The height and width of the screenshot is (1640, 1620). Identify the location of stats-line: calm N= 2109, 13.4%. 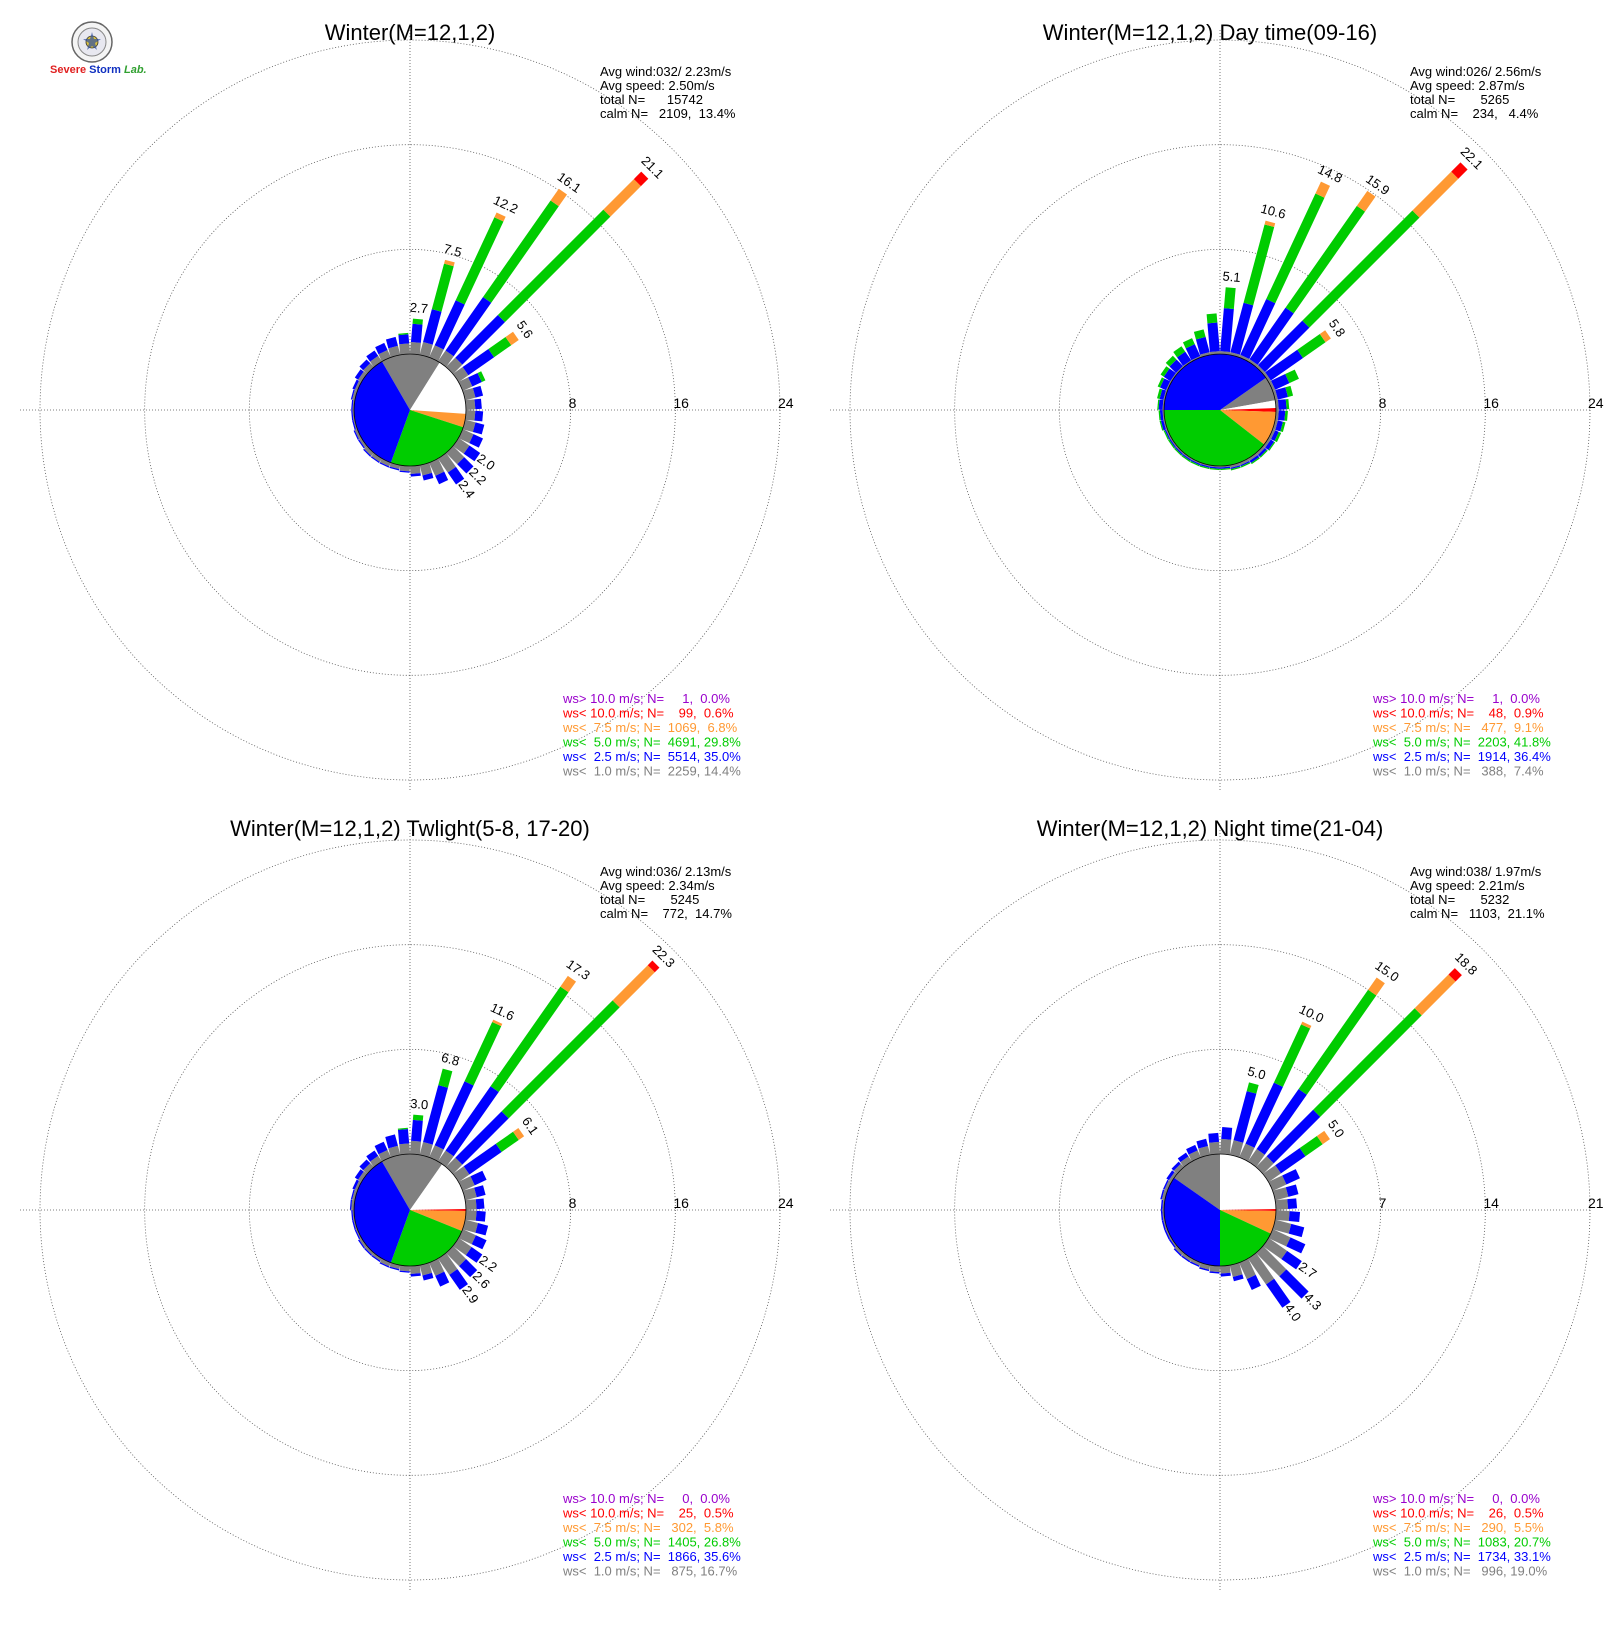
(668, 113).